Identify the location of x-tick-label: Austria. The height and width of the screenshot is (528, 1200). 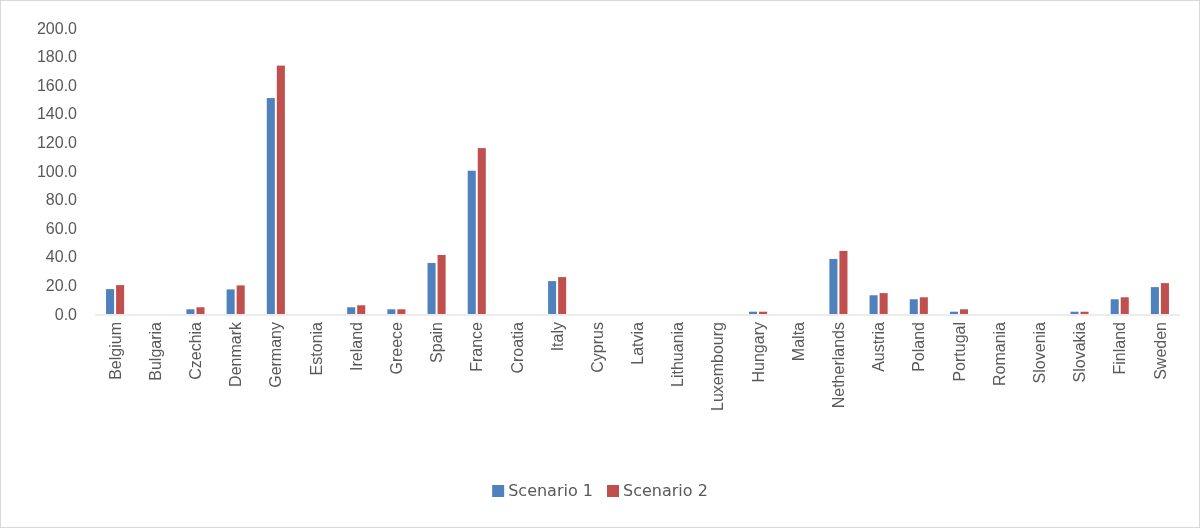
(879, 346).